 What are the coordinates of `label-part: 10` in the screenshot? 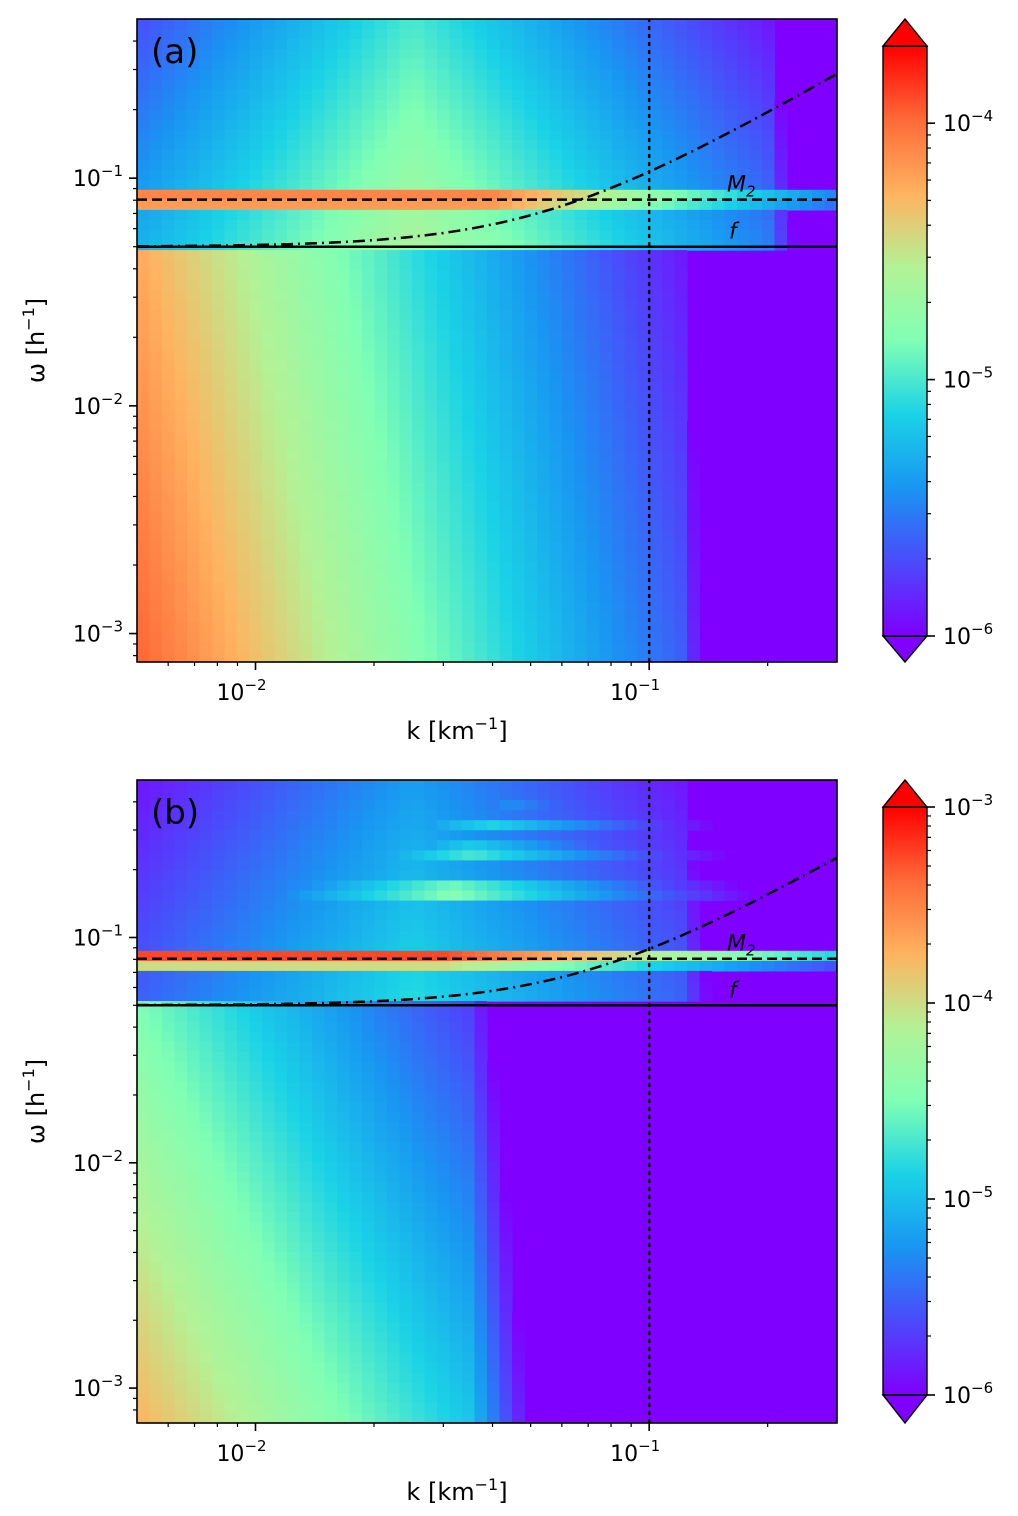 It's located at (957, 381).